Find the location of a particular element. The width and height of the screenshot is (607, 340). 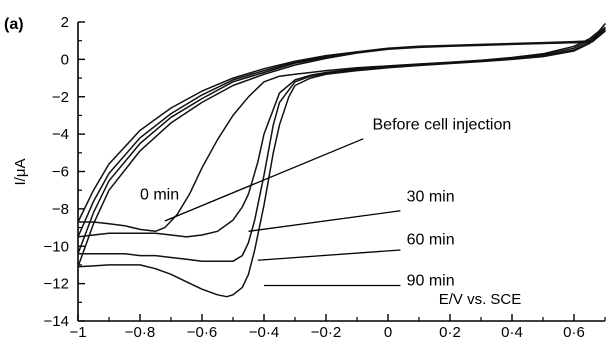

annotation-label-1: Before cell injection is located at coordinates (442, 124).